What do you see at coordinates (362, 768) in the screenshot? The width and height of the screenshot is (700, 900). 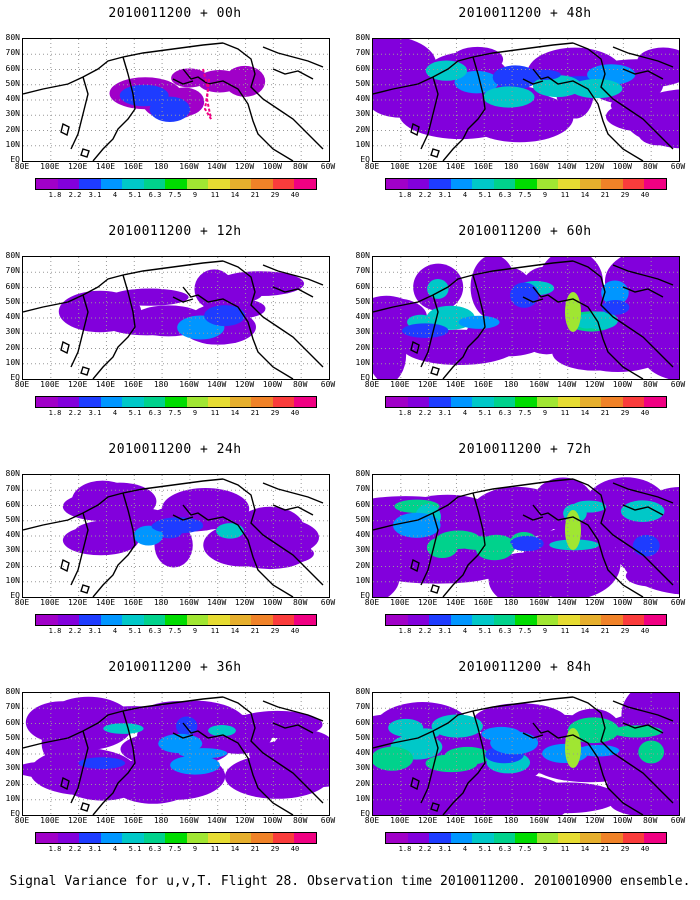 I see `latitude-label: 30N` at bounding box center [362, 768].